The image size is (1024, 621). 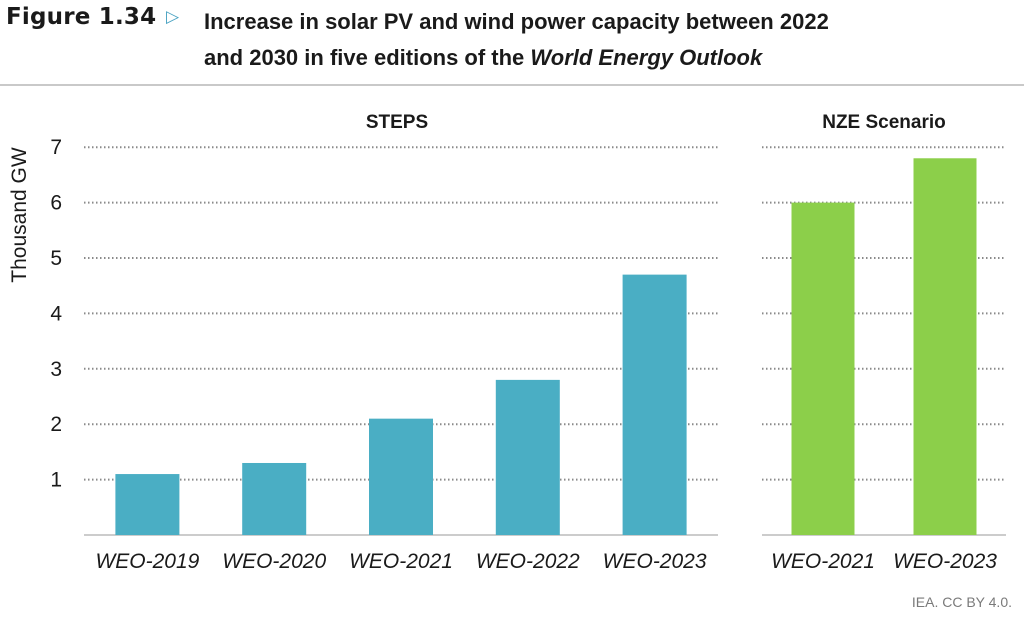 I want to click on figure-title-line2-prefix: and 2030 in five editions of the, so click(x=367, y=57).